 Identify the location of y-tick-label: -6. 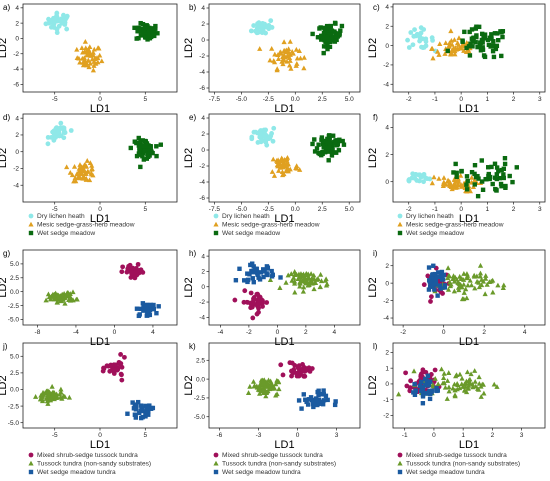
(202, 198).